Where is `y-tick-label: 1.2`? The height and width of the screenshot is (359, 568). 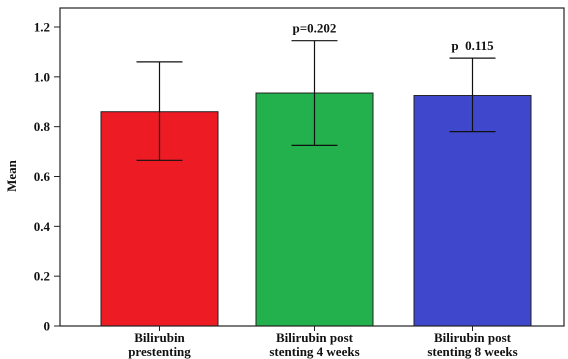 y-tick-label: 1.2 is located at coordinates (42, 27).